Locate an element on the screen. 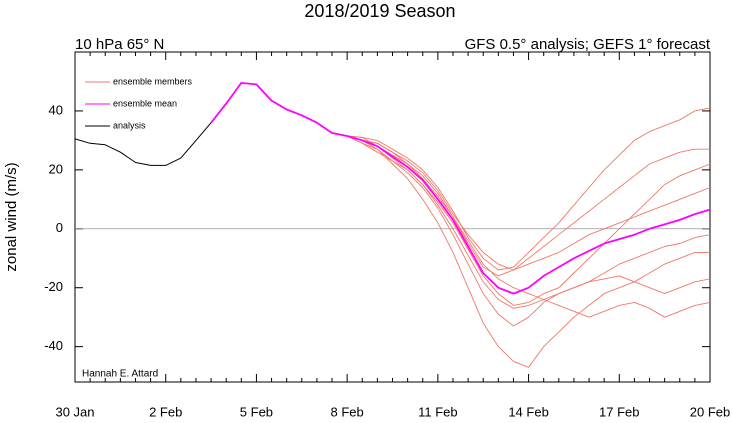  y-axis-label: zonal wind (m/s) is located at coordinates (11, 216).